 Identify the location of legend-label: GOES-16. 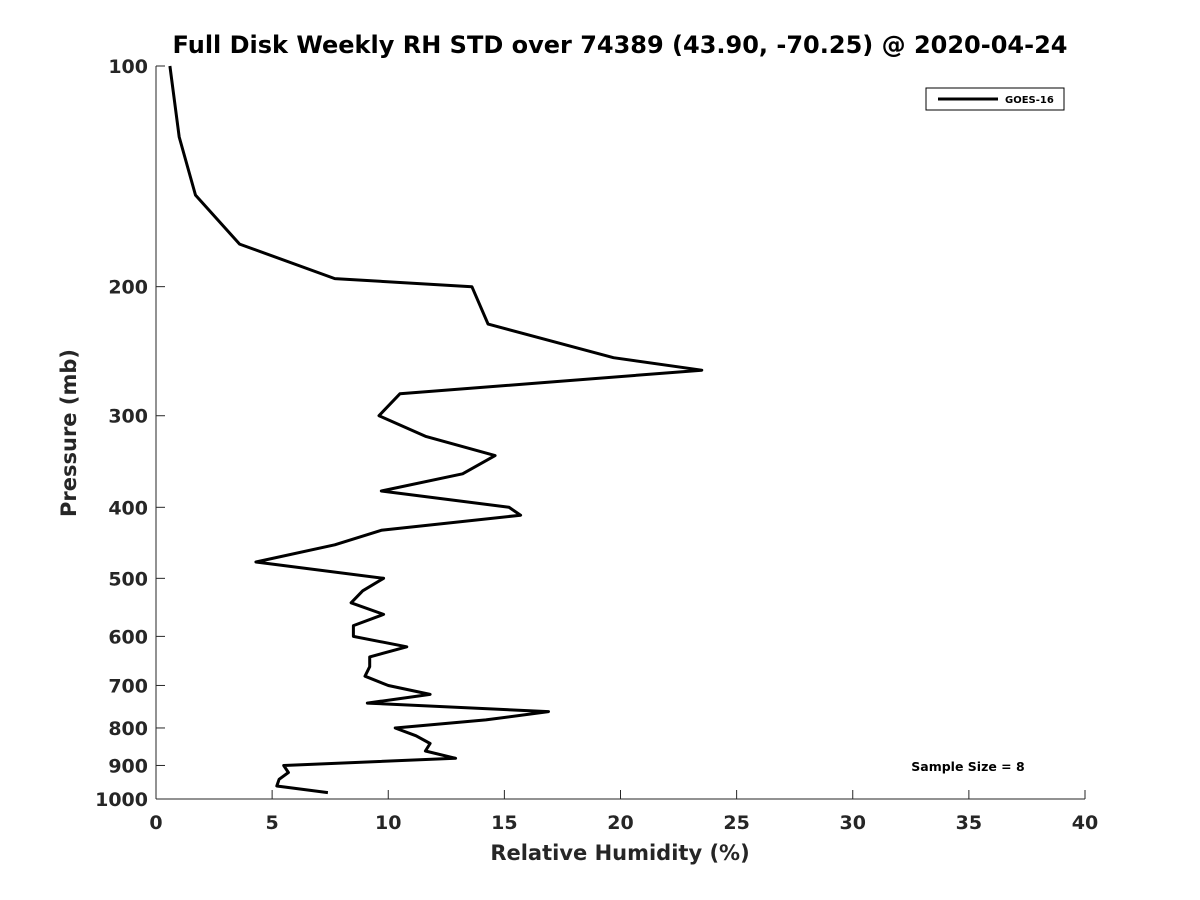
(1029, 100).